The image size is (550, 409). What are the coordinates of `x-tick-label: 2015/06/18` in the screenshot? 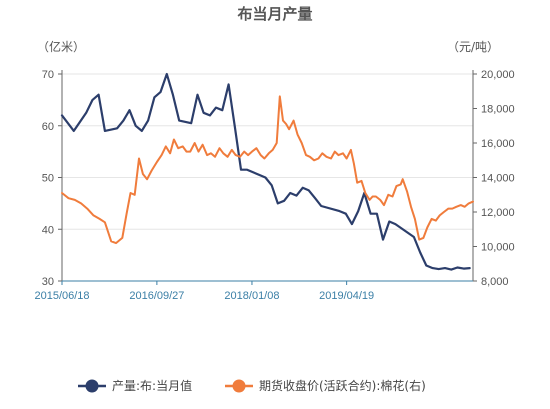 It's located at (61, 296).